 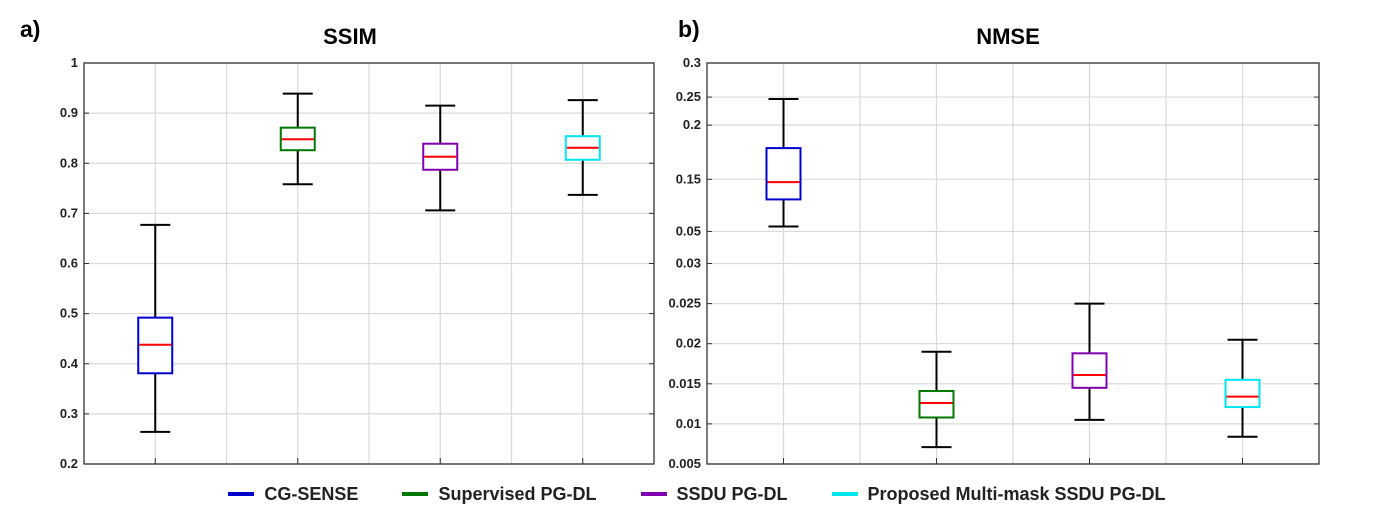 What do you see at coordinates (517, 493) in the screenshot?
I see `legend-label: Supervised PG-DL` at bounding box center [517, 493].